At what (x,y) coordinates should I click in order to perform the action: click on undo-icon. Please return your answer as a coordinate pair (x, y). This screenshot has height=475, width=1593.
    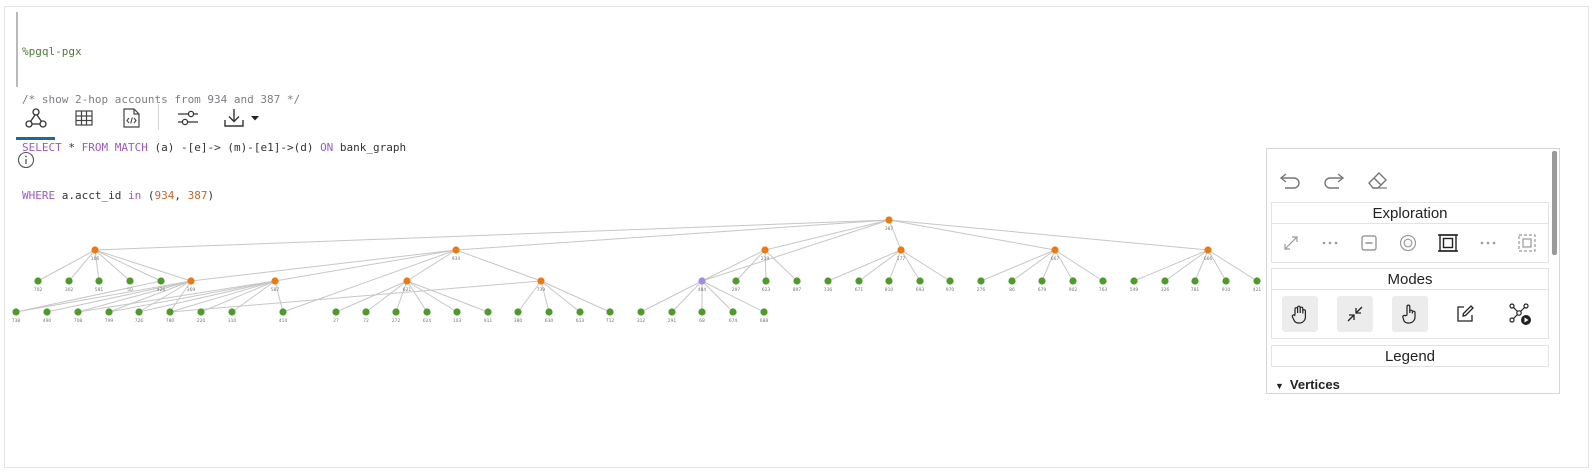
    Looking at the image, I should click on (1290, 180).